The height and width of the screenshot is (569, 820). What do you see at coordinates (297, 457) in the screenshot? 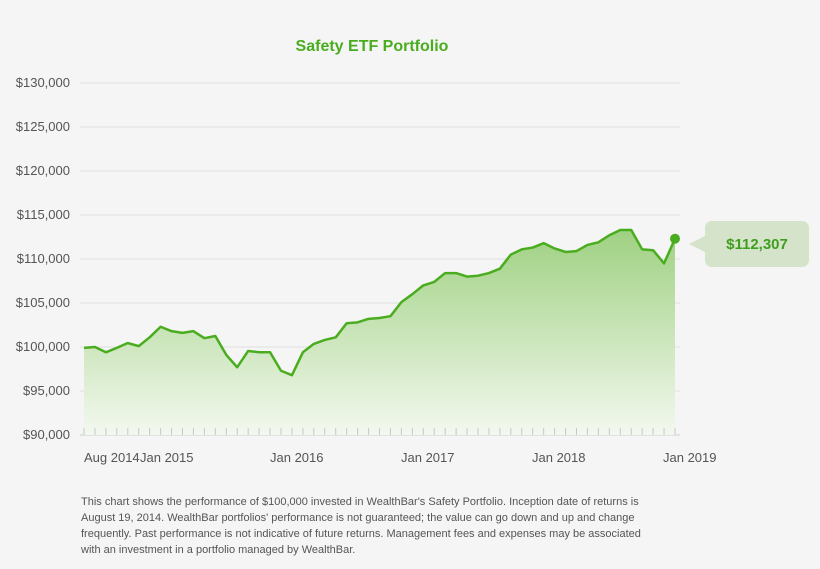
I see `x-tick-label: Jan 2016` at bounding box center [297, 457].